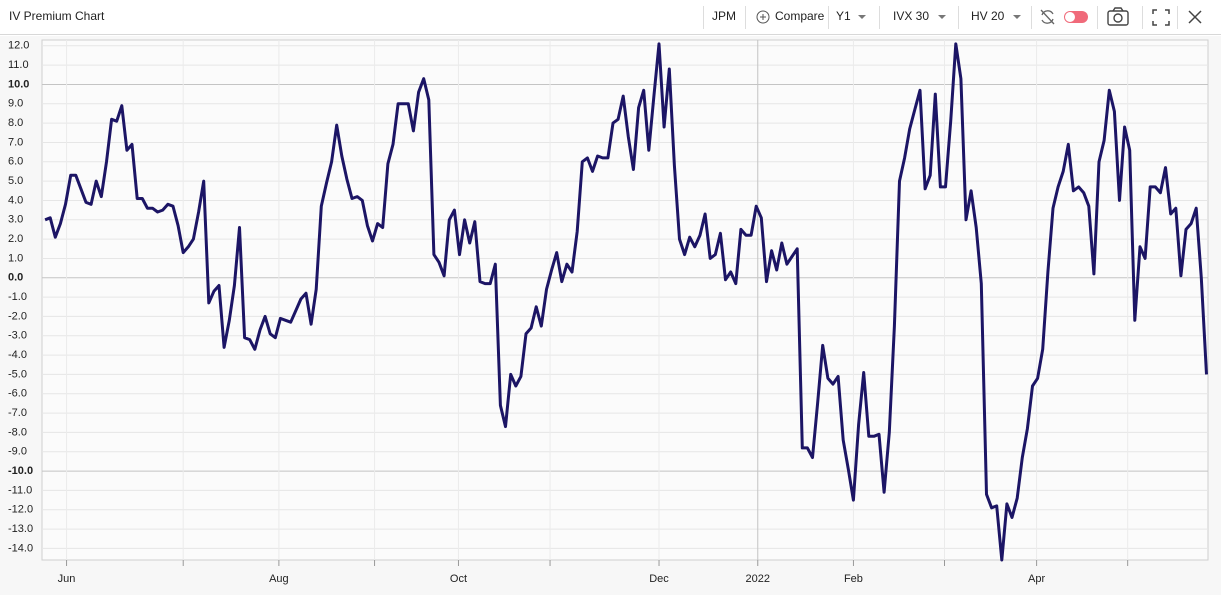 The image size is (1221, 595). Describe the element at coordinates (15, 181) in the screenshot. I see `y-tick-label: 5.0` at that location.